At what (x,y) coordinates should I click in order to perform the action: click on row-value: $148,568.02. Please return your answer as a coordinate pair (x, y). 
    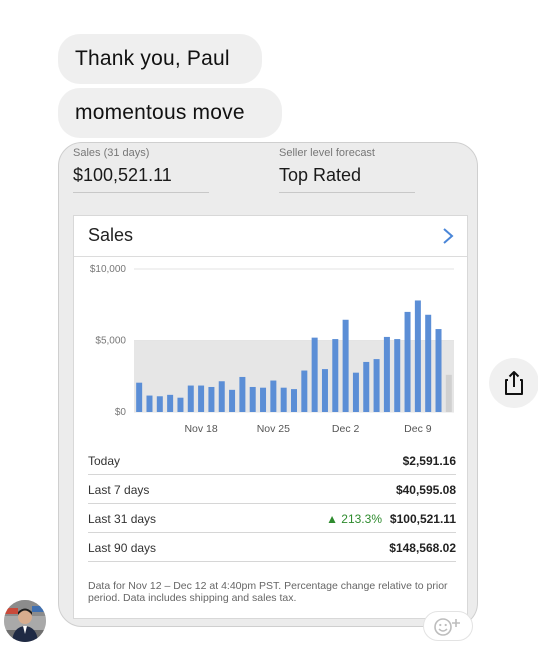
    Looking at the image, I should click on (422, 548).